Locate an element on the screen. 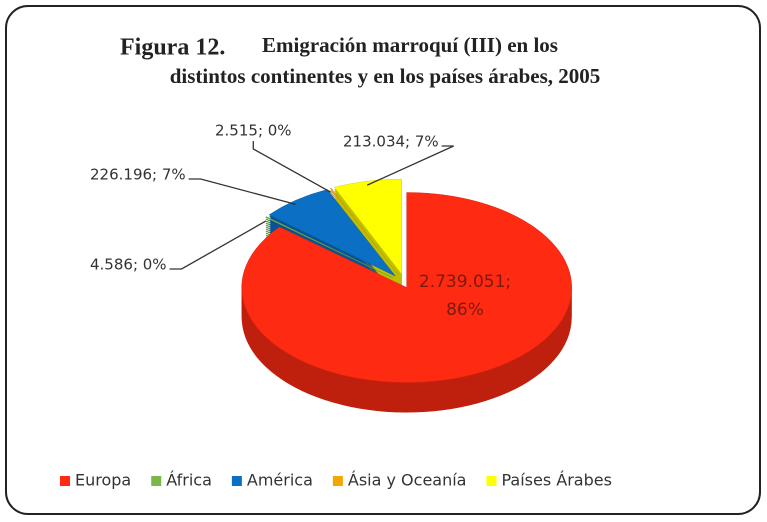  legend-label: Ásia y Oceanía is located at coordinates (407, 480).